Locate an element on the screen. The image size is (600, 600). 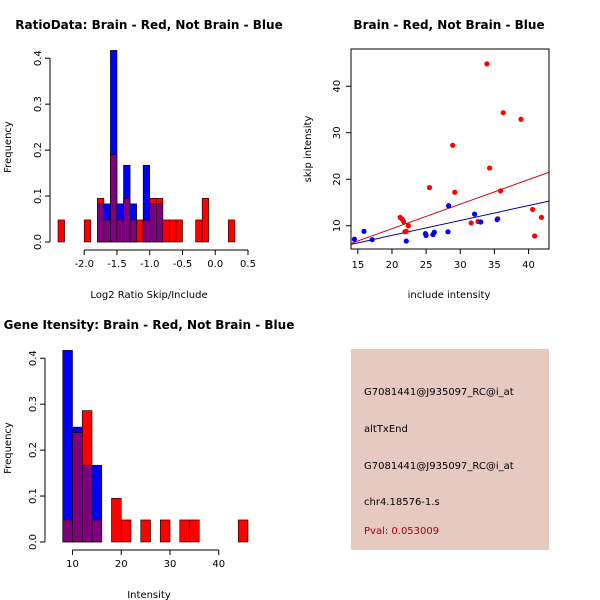
x-tick-label: 30 is located at coordinates (170, 564).